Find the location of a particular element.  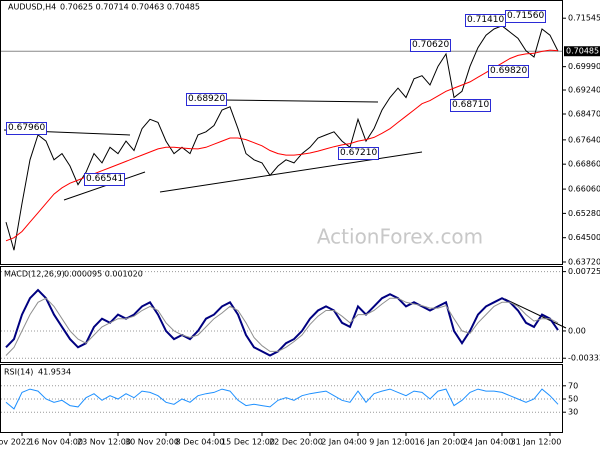

y-tick-label: 0.64500 is located at coordinates (584, 237).